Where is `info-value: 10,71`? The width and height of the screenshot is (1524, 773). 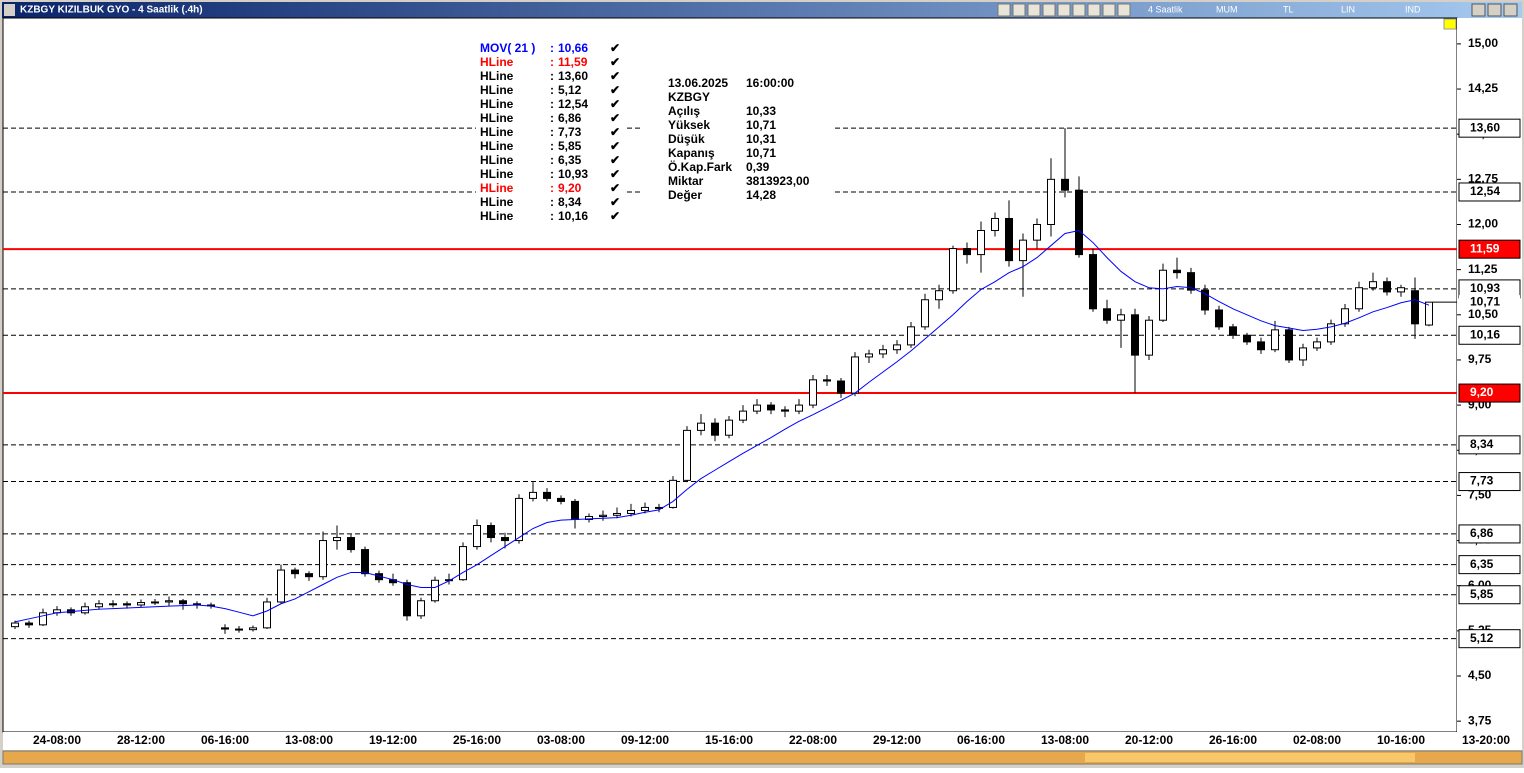 info-value: 10,71 is located at coordinates (761, 125).